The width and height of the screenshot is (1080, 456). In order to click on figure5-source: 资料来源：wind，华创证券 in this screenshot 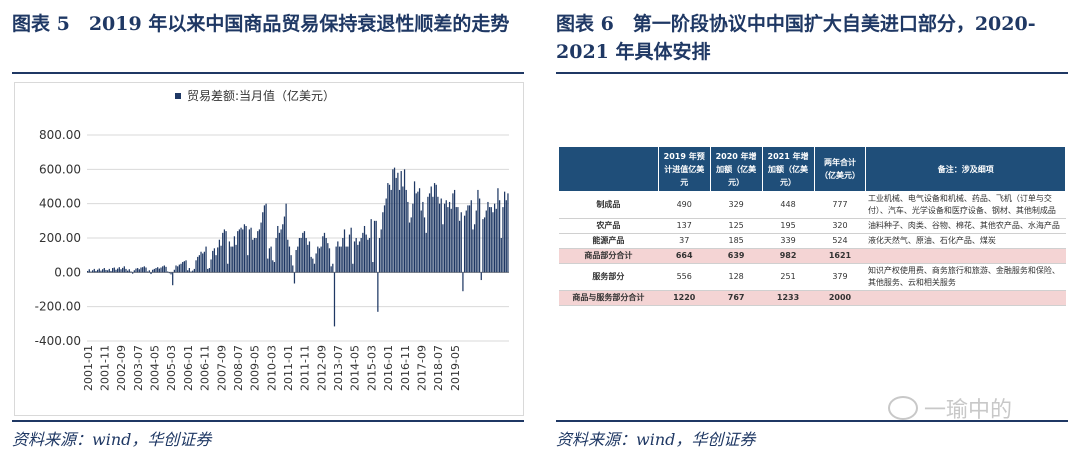, I will do `click(112, 439)`.